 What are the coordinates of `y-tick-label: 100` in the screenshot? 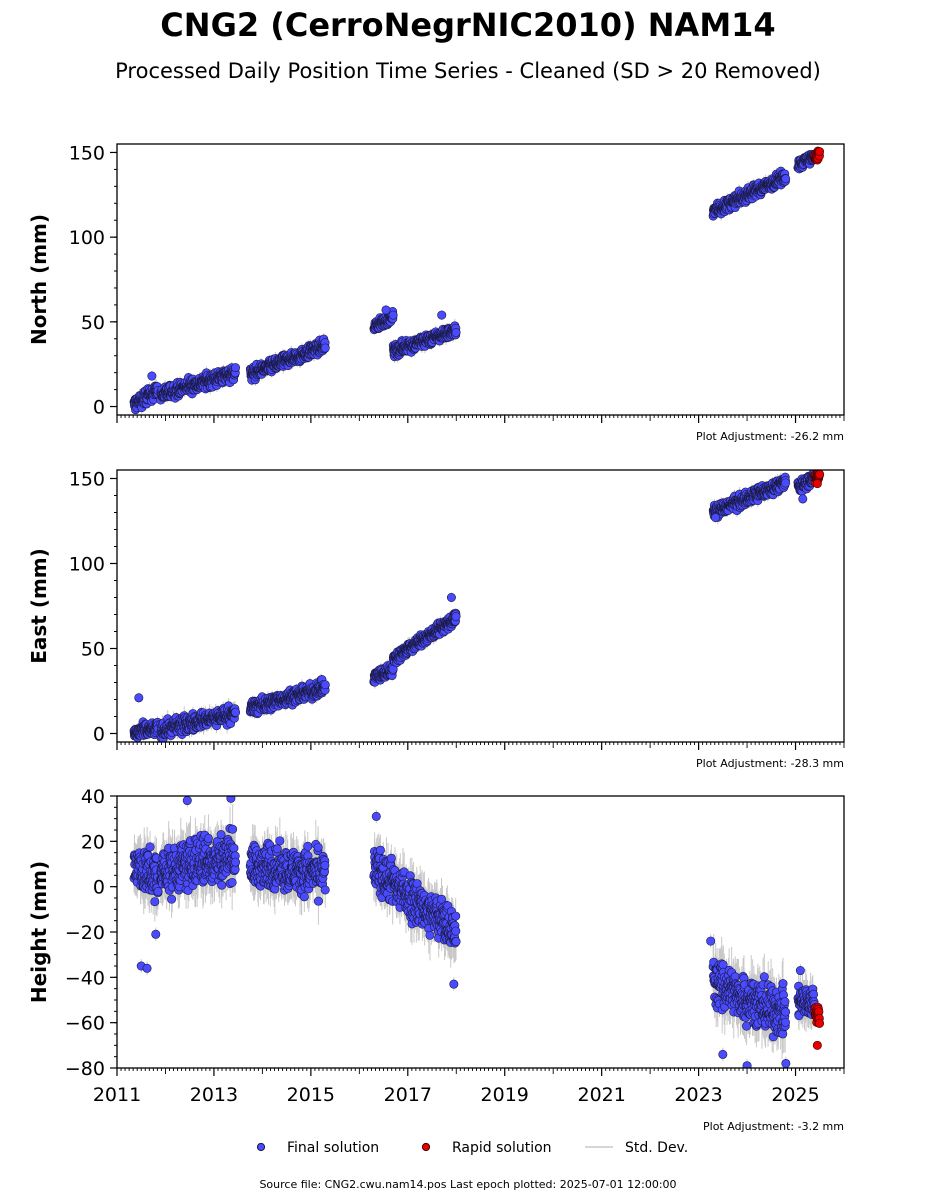 It's located at (87, 238).